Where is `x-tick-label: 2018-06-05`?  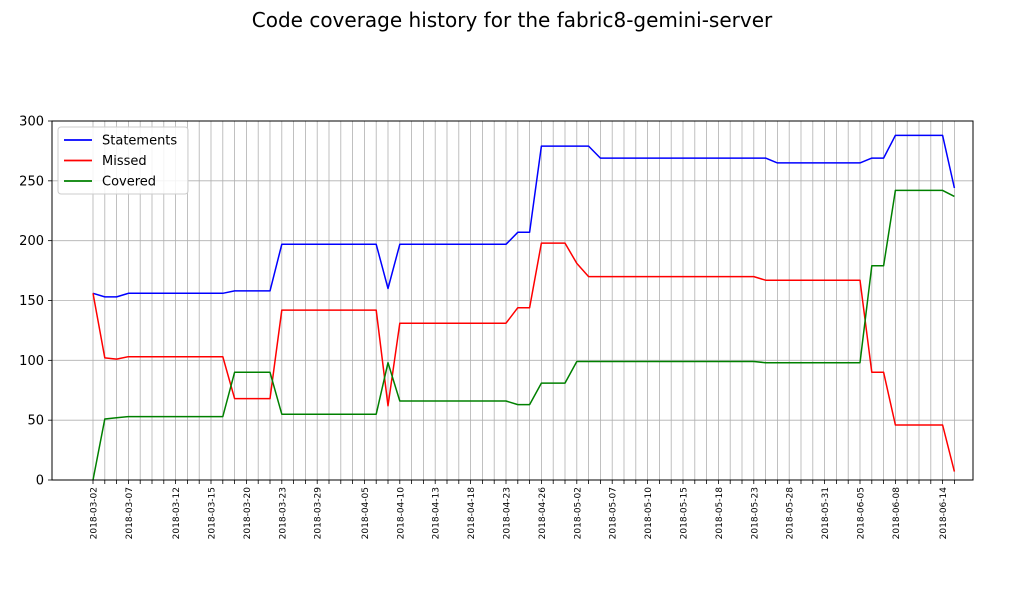
x-tick-label: 2018-06-05 is located at coordinates (862, 513).